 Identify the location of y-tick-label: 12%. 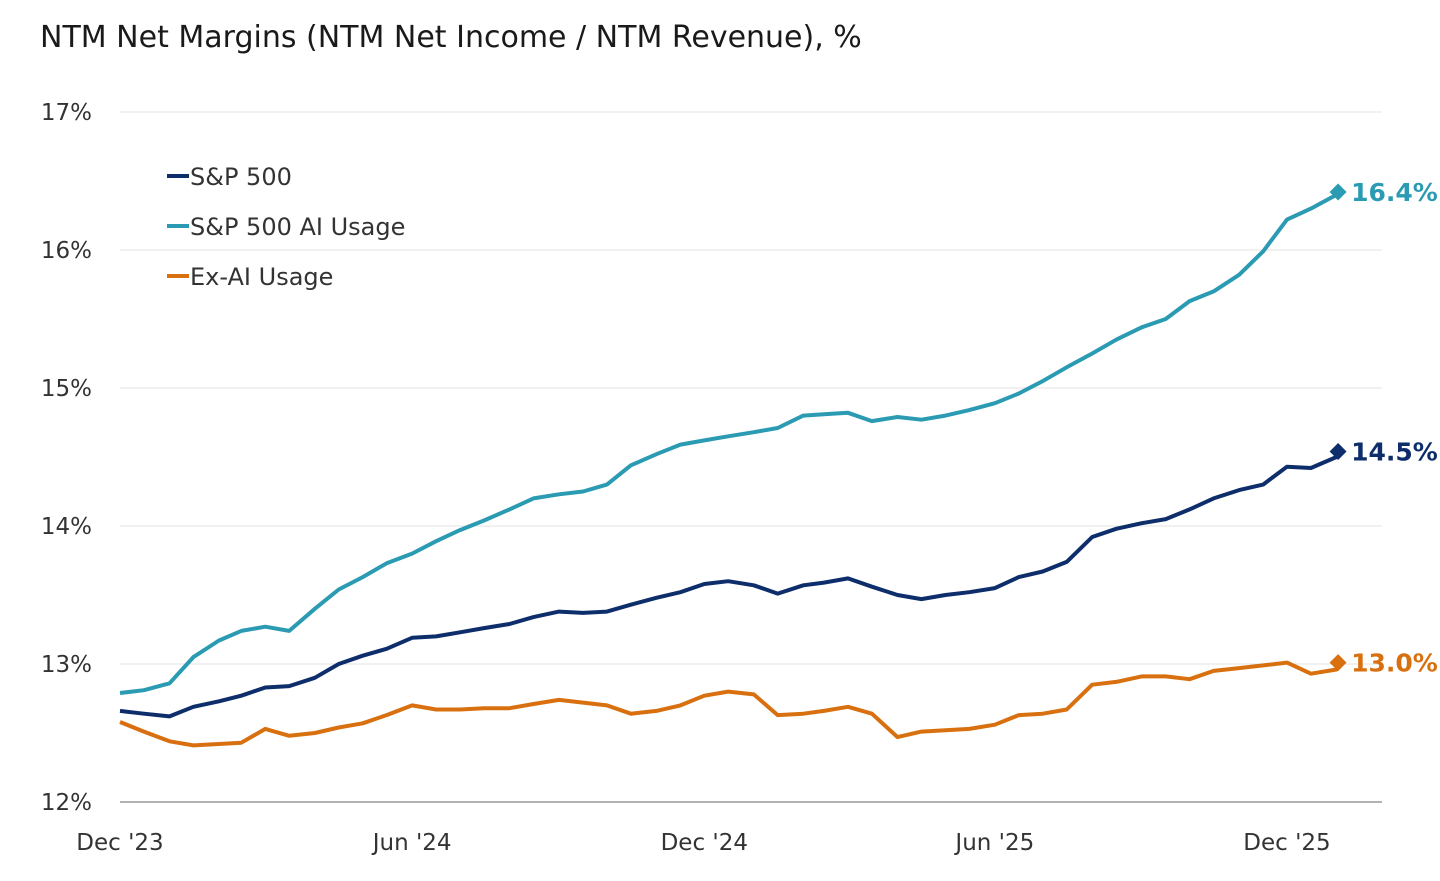
(66, 803).